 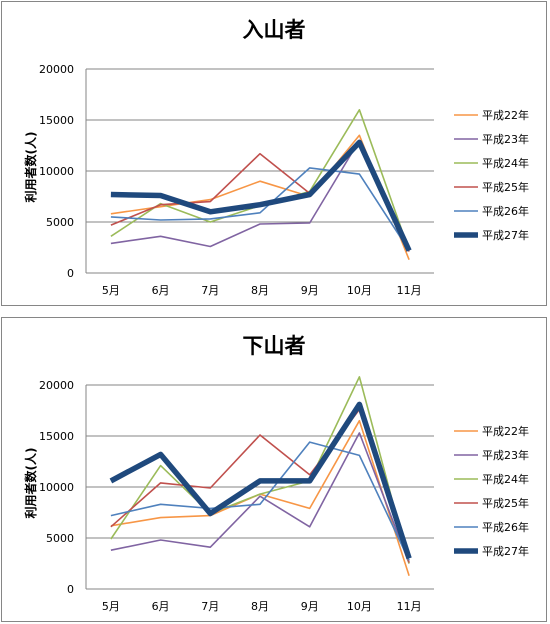 I want to click on chart-title: 下山者, so click(x=274, y=346).